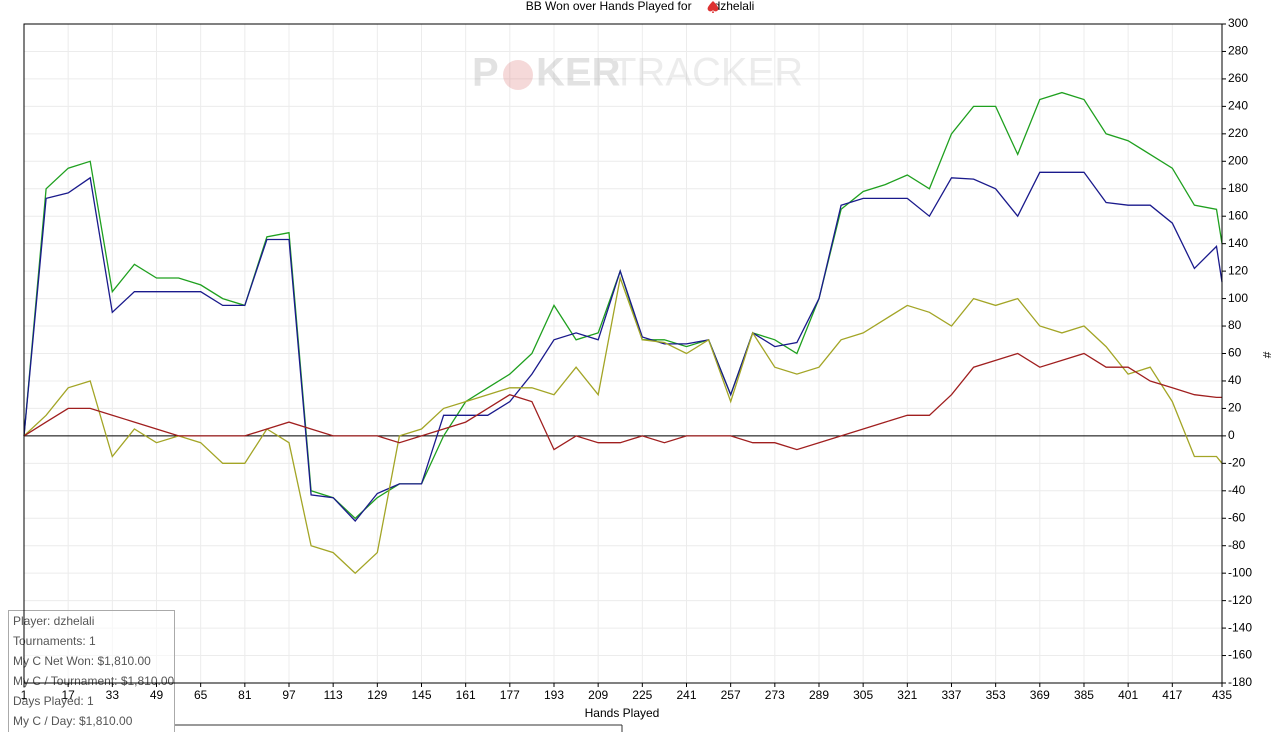 Image resolution: width=1271 pixels, height=732 pixels. What do you see at coordinates (819, 695) in the screenshot?
I see `x-tick-label: 289` at bounding box center [819, 695].